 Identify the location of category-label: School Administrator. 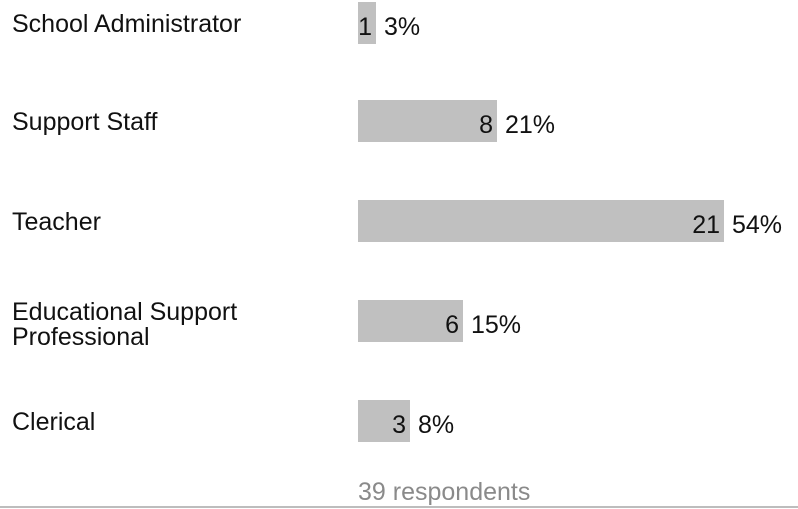
(127, 24).